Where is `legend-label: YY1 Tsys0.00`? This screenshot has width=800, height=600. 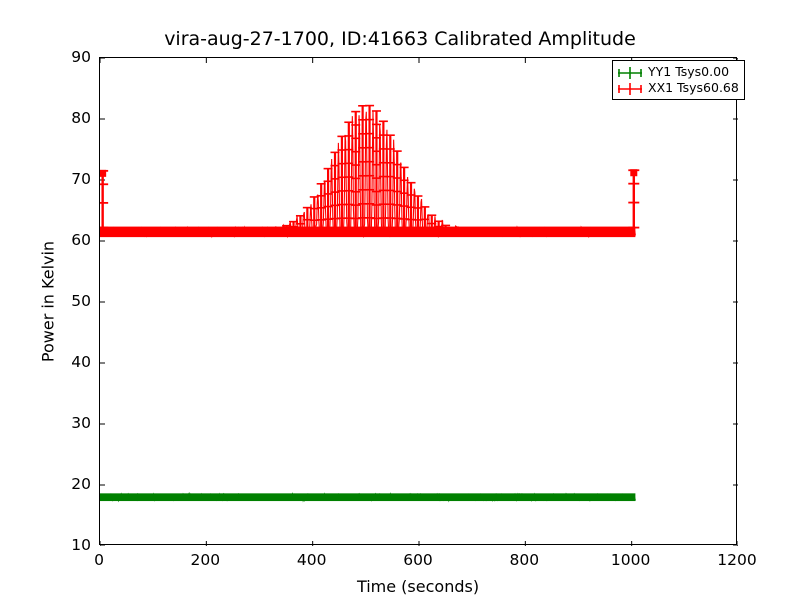
legend-label: YY1 Tsys0.00 is located at coordinates (689, 71).